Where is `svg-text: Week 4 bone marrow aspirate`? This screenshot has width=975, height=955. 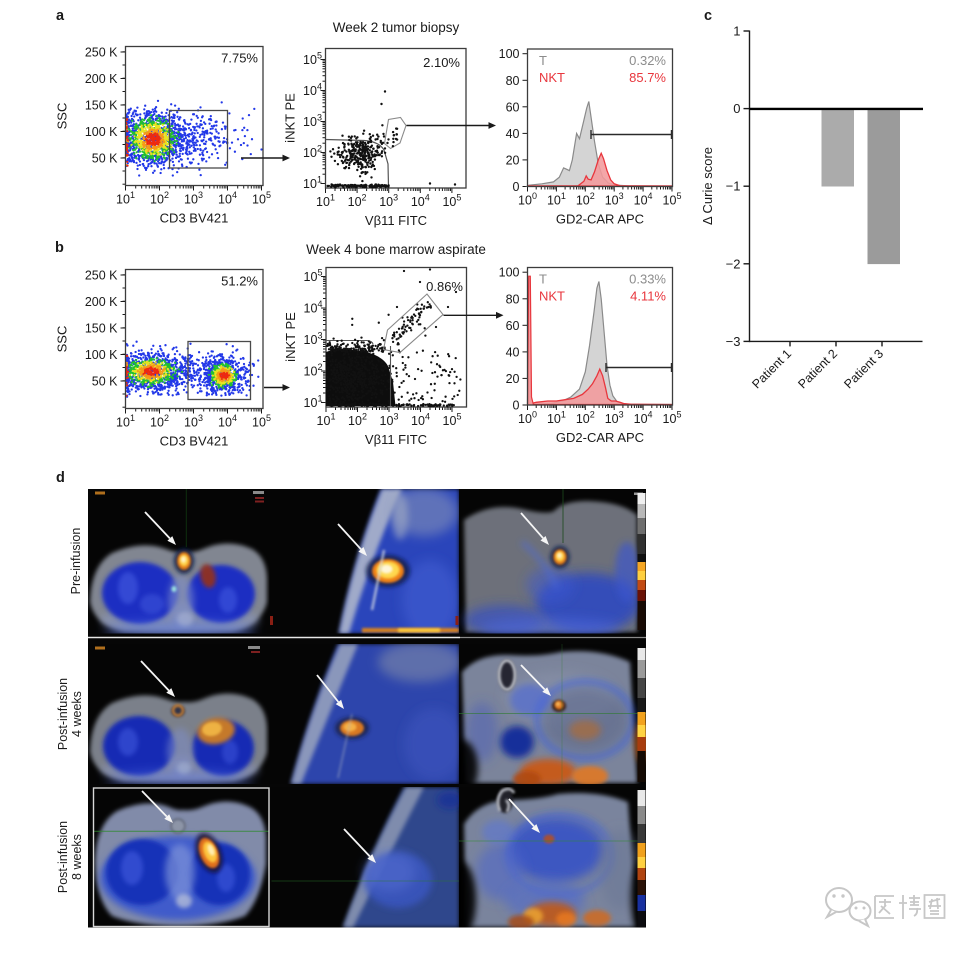
svg-text: Week 4 bone marrow aspirate is located at coordinates (396, 249).